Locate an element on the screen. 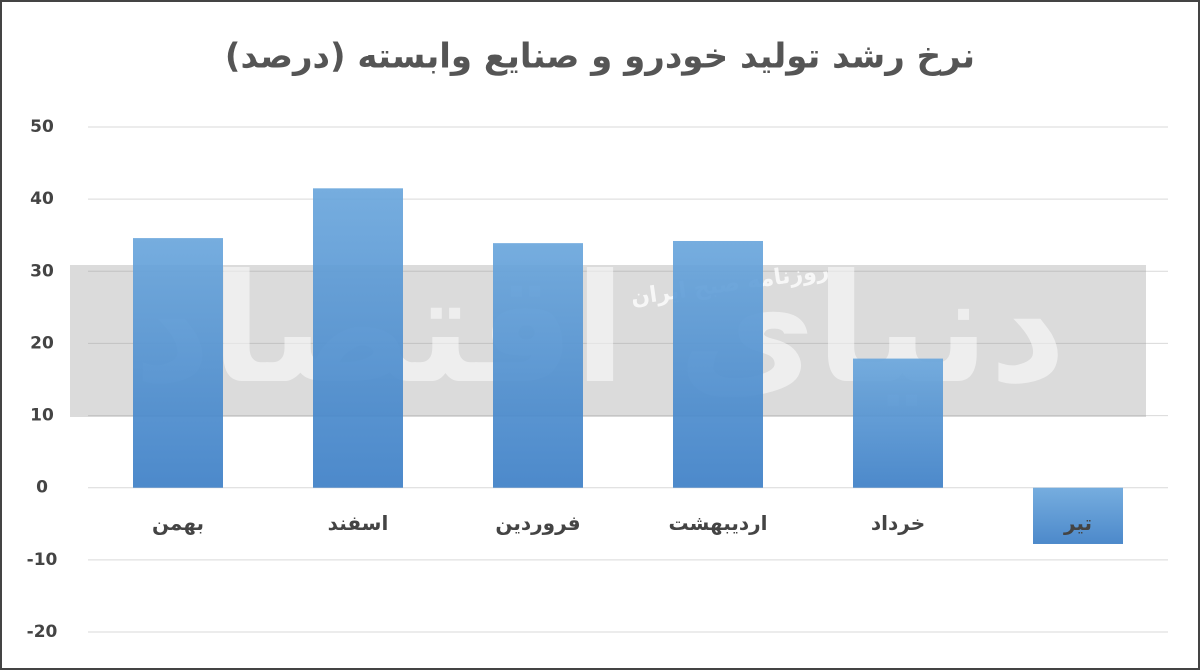 The width and height of the screenshot is (1200, 670). y-tick-label: 20 is located at coordinates (42, 343).